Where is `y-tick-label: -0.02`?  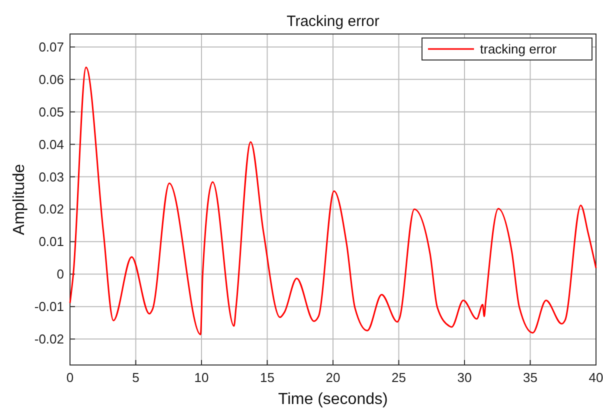 y-tick-label: -0.02 is located at coordinates (49, 339).